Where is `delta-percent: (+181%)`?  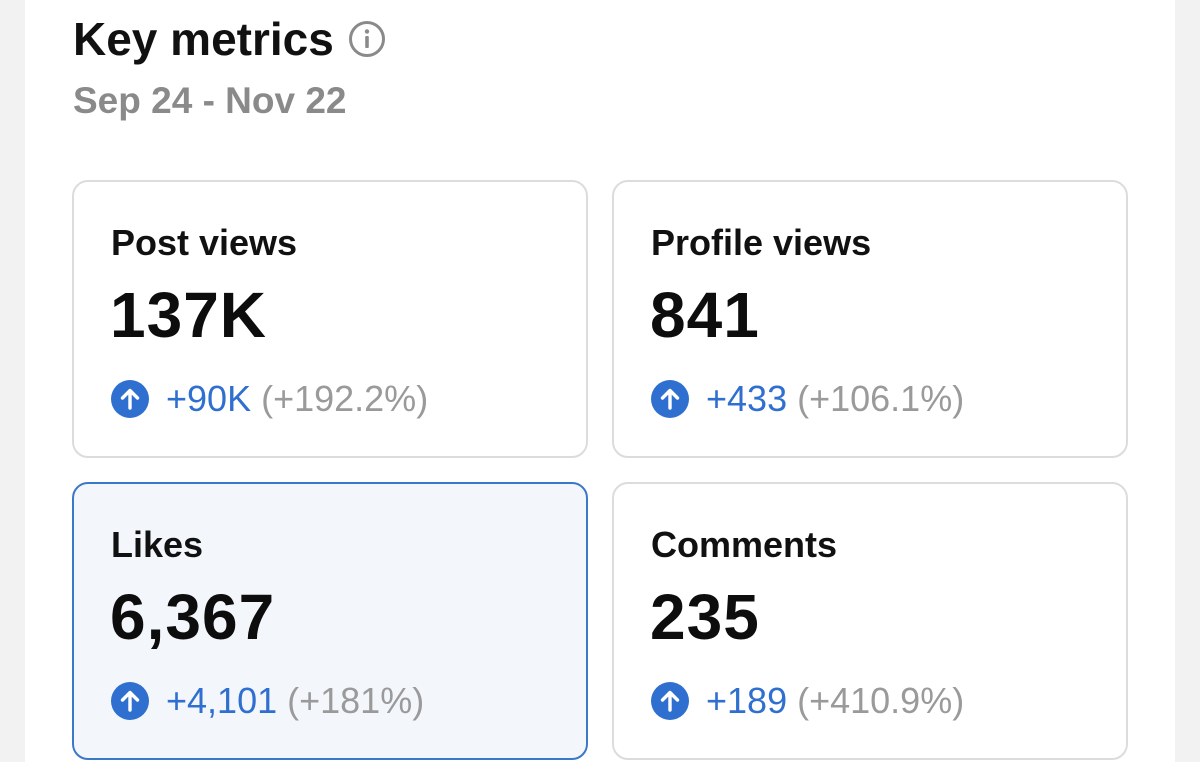
delta-percent: (+181%) is located at coordinates (356, 700).